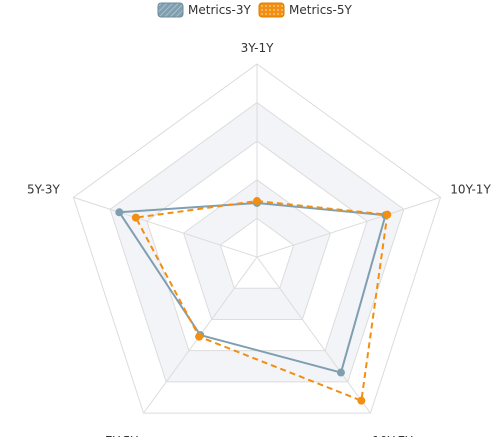 The height and width of the screenshot is (437, 500). I want to click on data-point-metrics-5y-10y-1y, so click(387, 214).